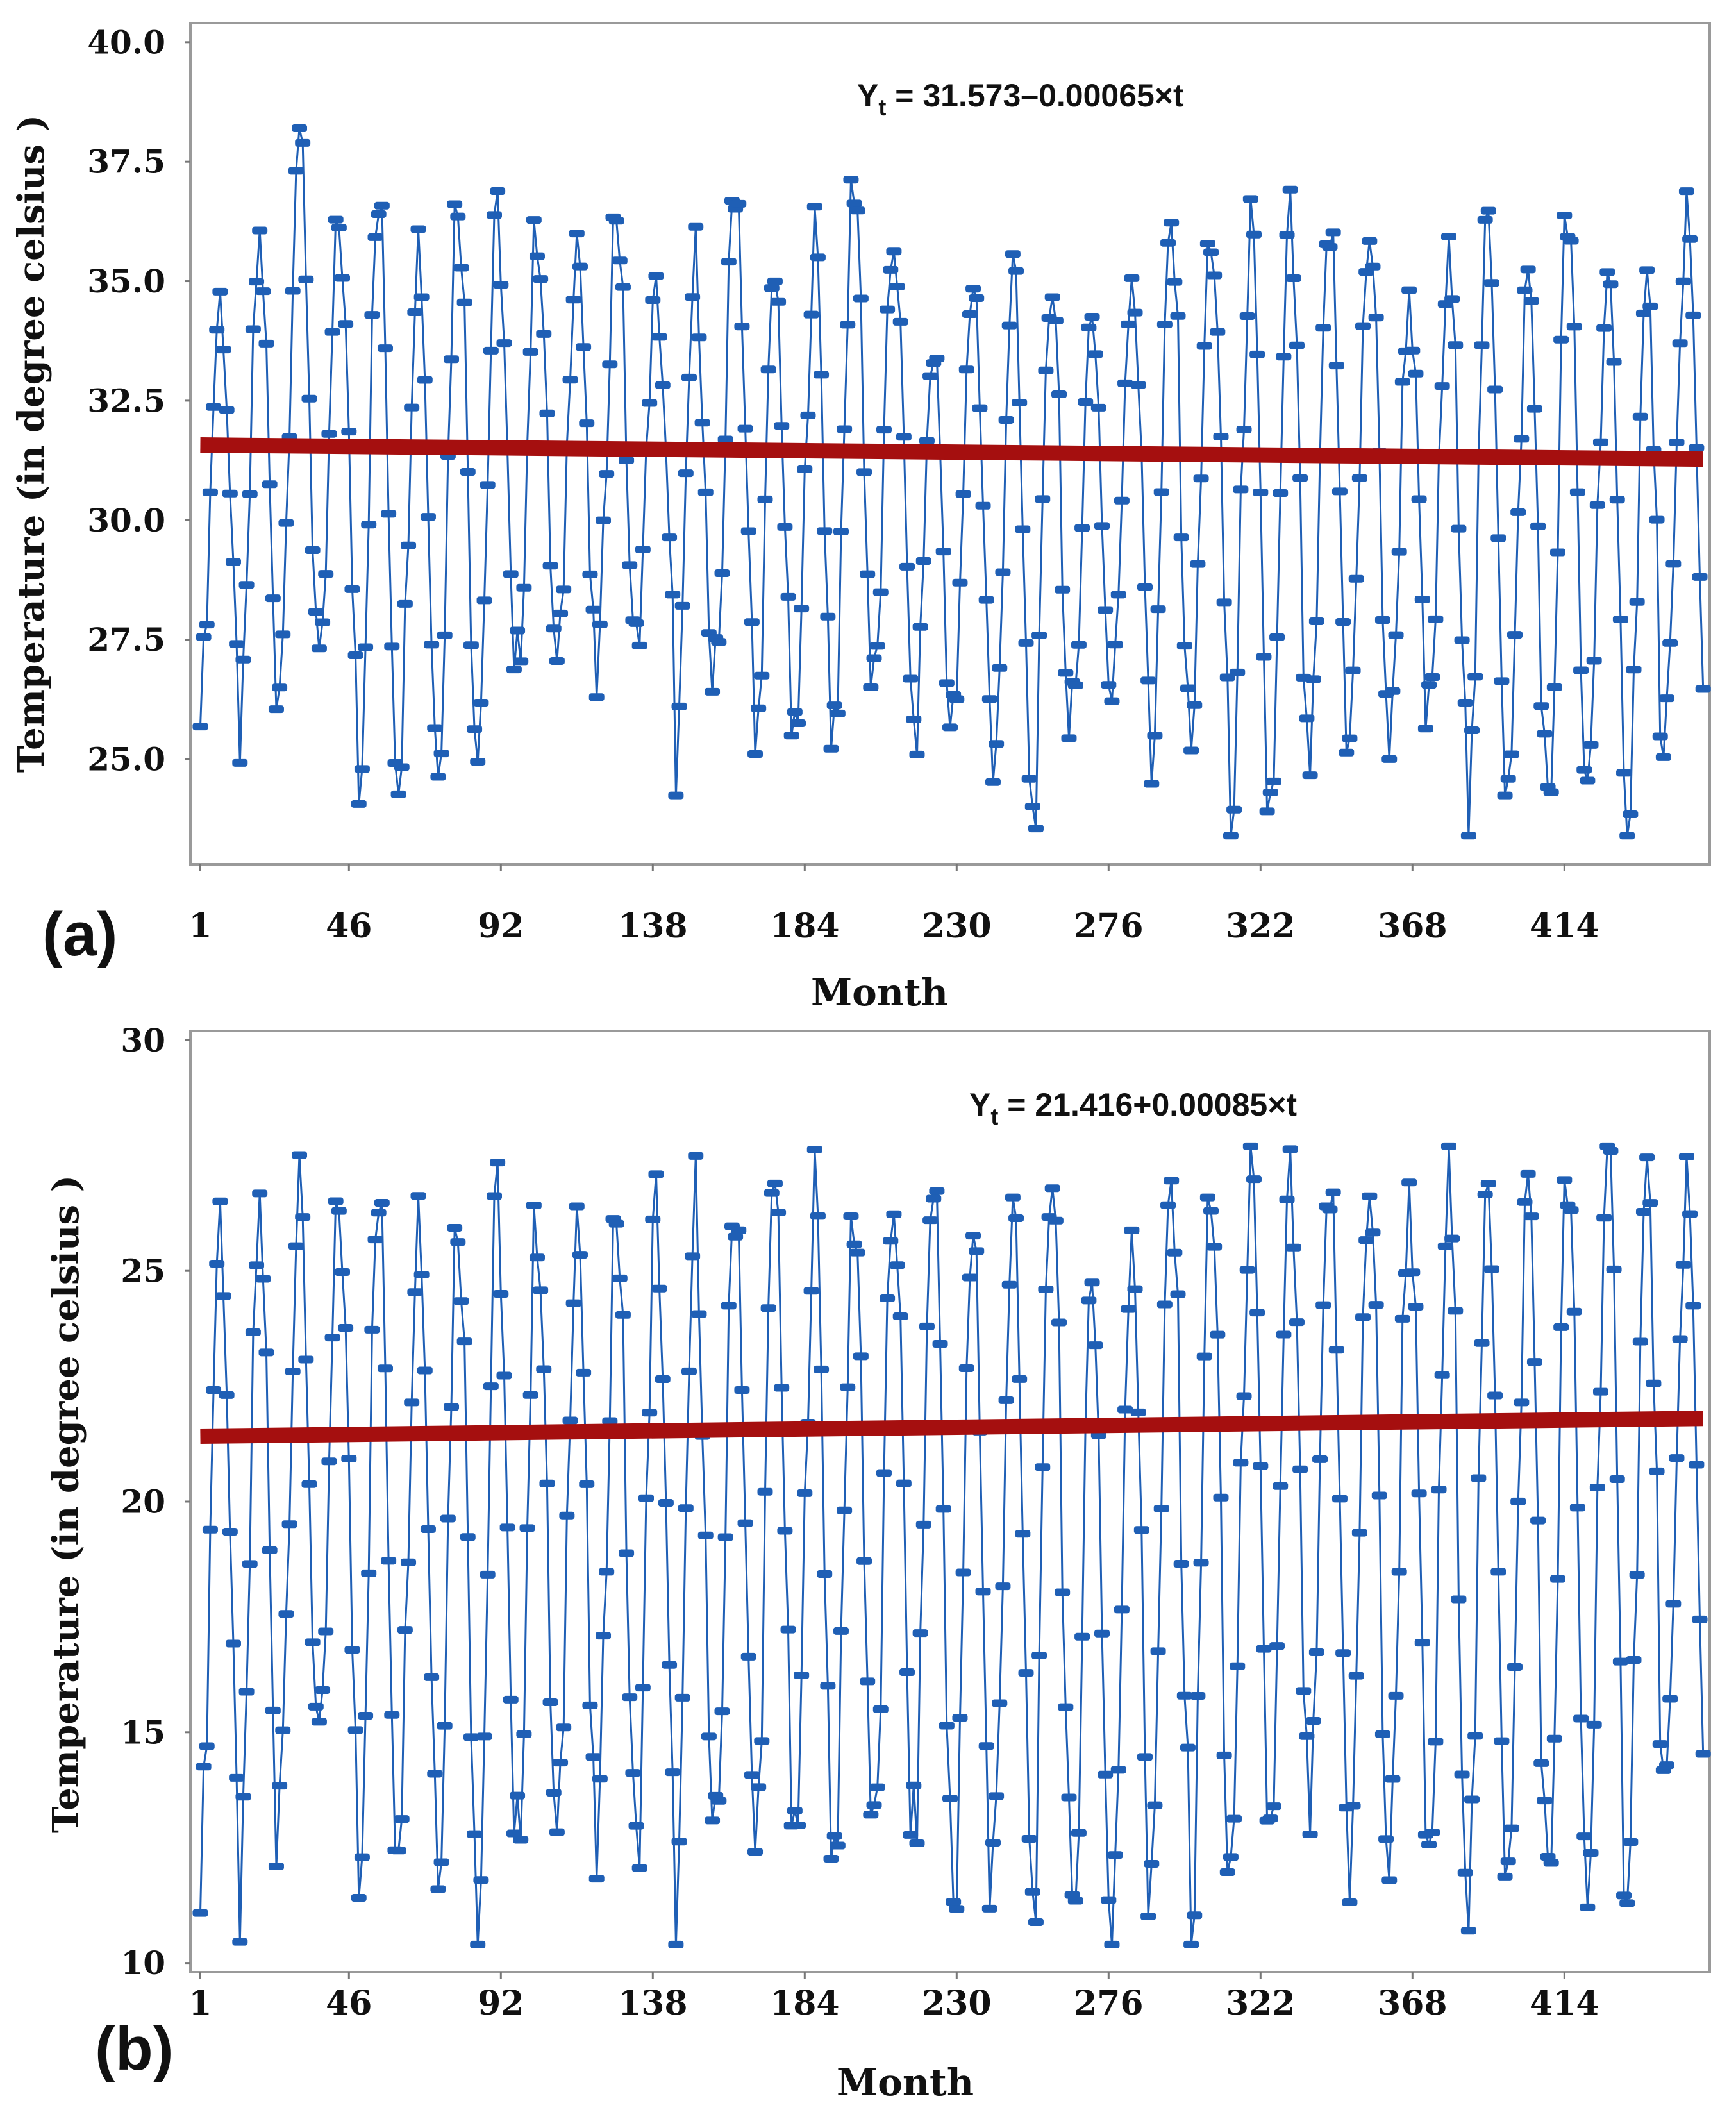 This screenshot has width=1736, height=2103. Describe the element at coordinates (653, 2003) in the screenshot. I see `x-tick-label: 138` at that location.